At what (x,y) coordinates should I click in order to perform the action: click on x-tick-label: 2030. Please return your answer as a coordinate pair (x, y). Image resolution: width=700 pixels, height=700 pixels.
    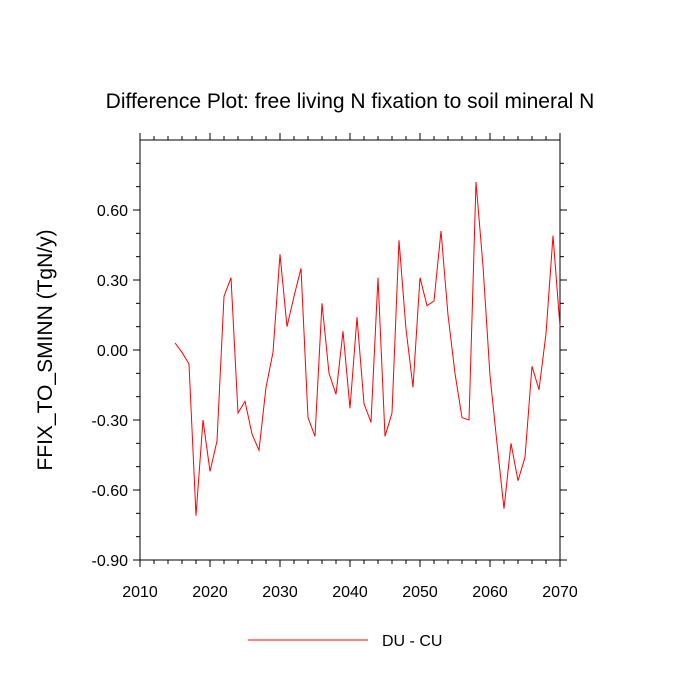
    Looking at the image, I should click on (280, 592).